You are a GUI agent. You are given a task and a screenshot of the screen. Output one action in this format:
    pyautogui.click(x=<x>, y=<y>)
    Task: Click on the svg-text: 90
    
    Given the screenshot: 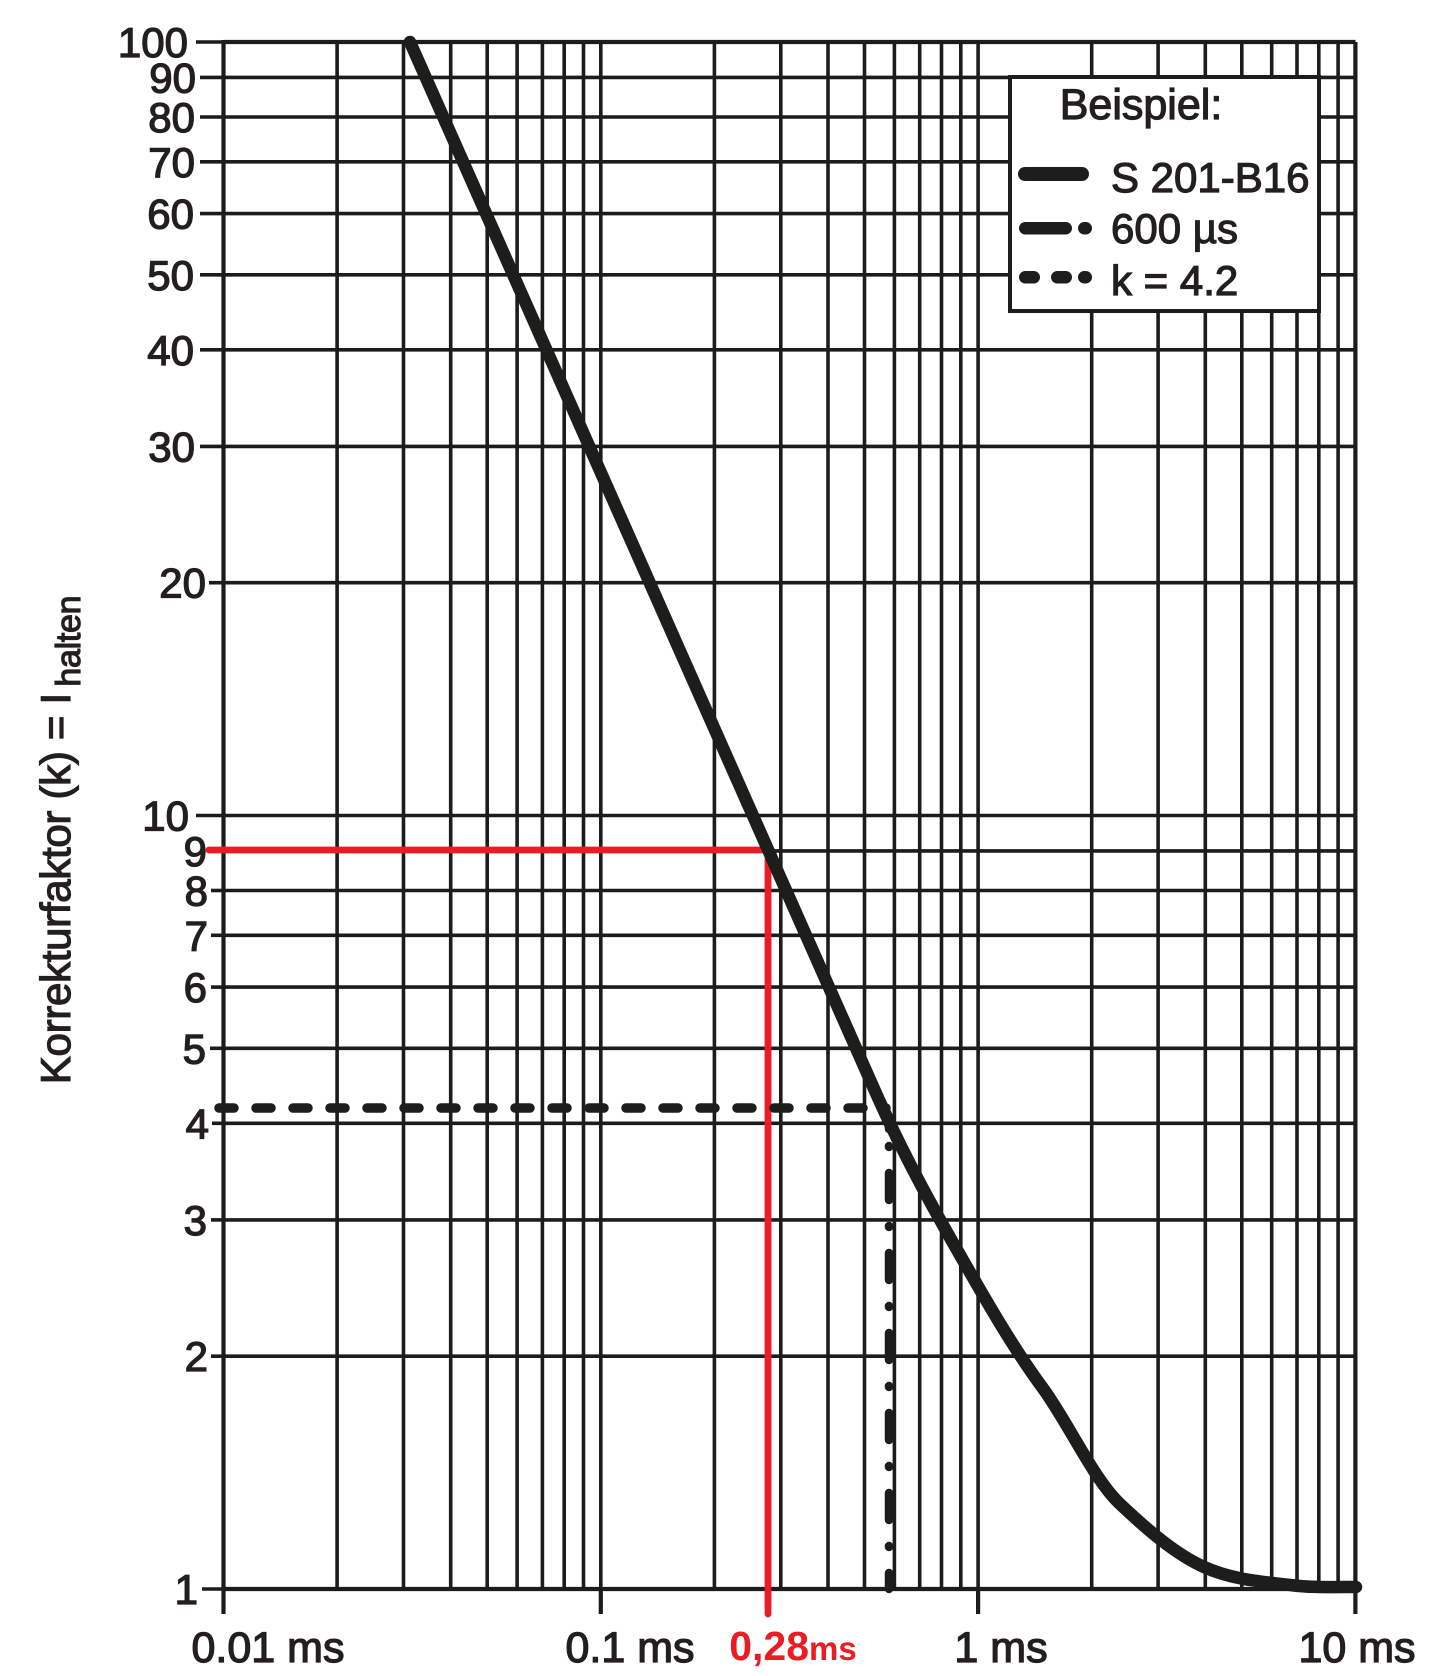 What is the action you would take?
    pyautogui.click(x=172, y=77)
    